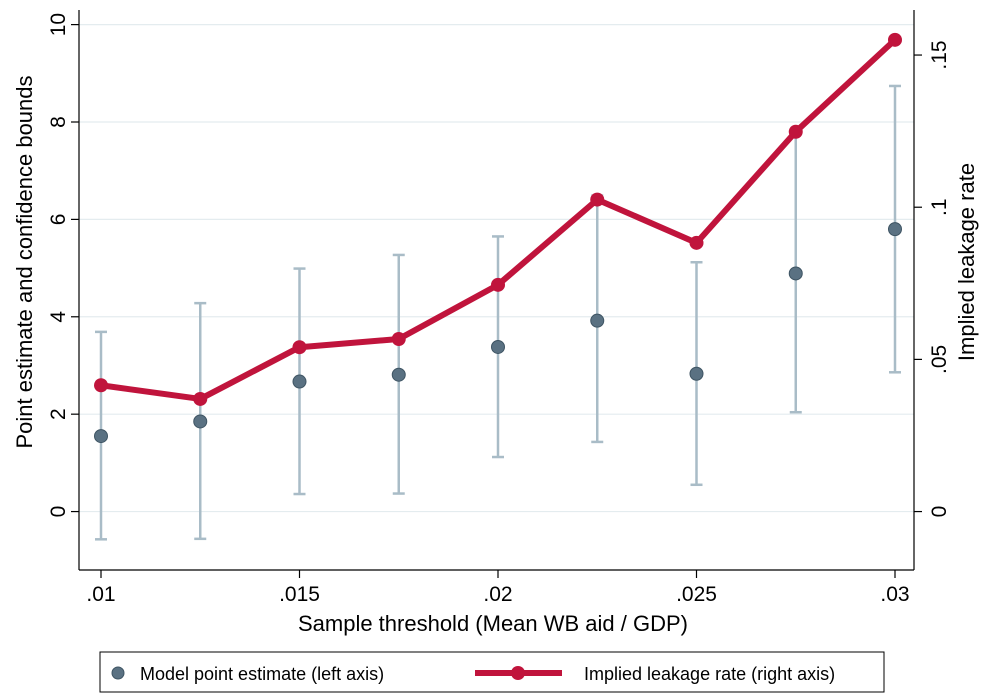 The height and width of the screenshot is (698, 985). Describe the element at coordinates (696, 594) in the screenshot. I see `x-tick-label-3: .025` at that location.